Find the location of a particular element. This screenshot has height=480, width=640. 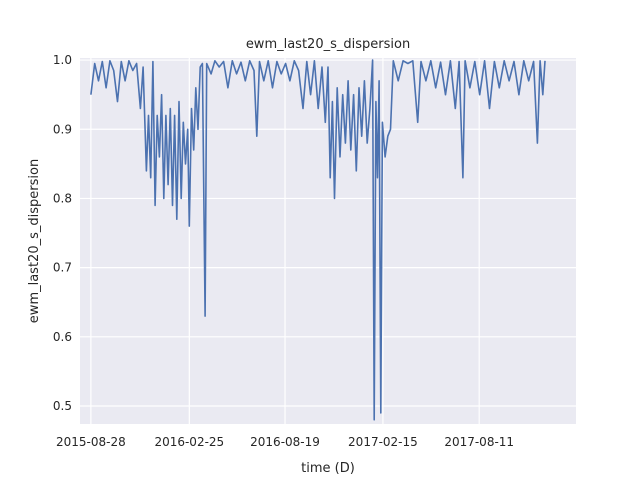

x-tick-label: 2017-02-15 is located at coordinates (383, 442).